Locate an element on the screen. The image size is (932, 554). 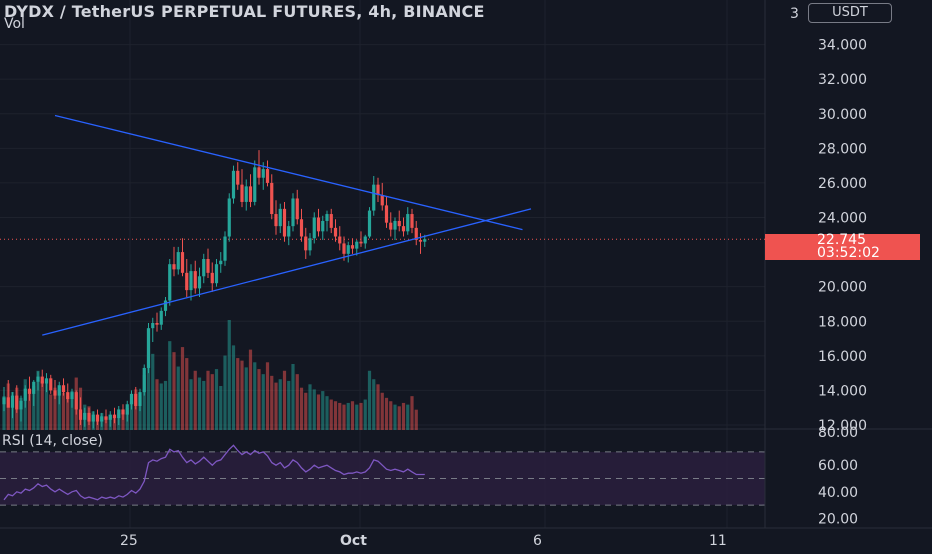
currency-selector-button: USDT is located at coordinates (850, 13).